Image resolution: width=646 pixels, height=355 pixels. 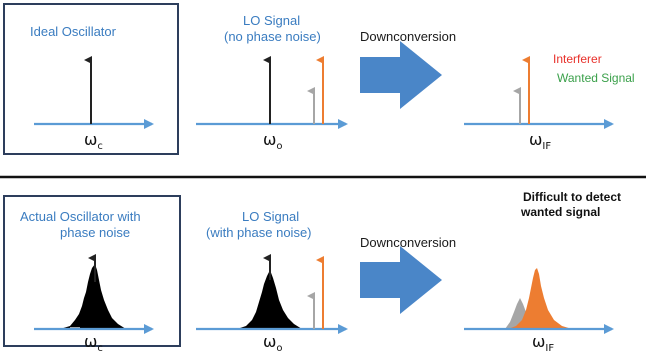 I want to click on if-orange-noise, so click(x=540, y=298).